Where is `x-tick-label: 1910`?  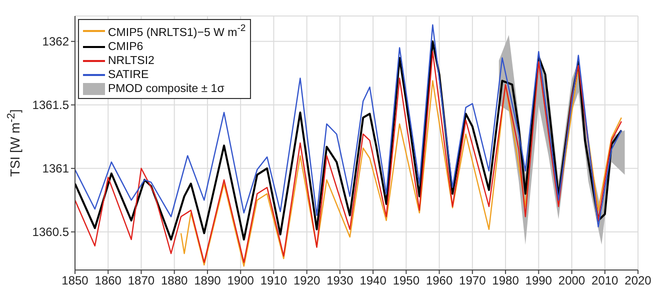 x-tick-label: 1910 is located at coordinates (274, 281).